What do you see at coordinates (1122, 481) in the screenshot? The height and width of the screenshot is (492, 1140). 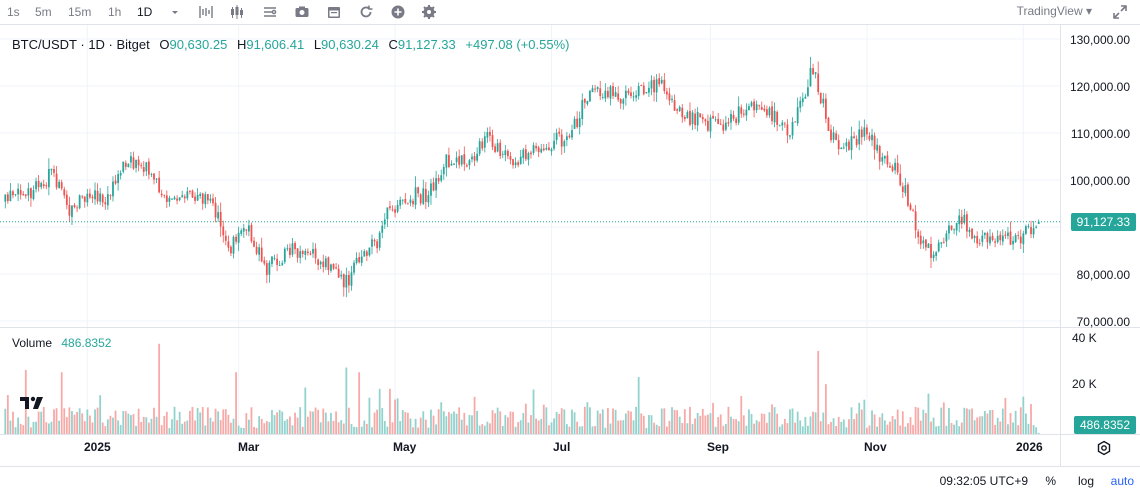 I see `auto-toggle: auto` at bounding box center [1122, 481].